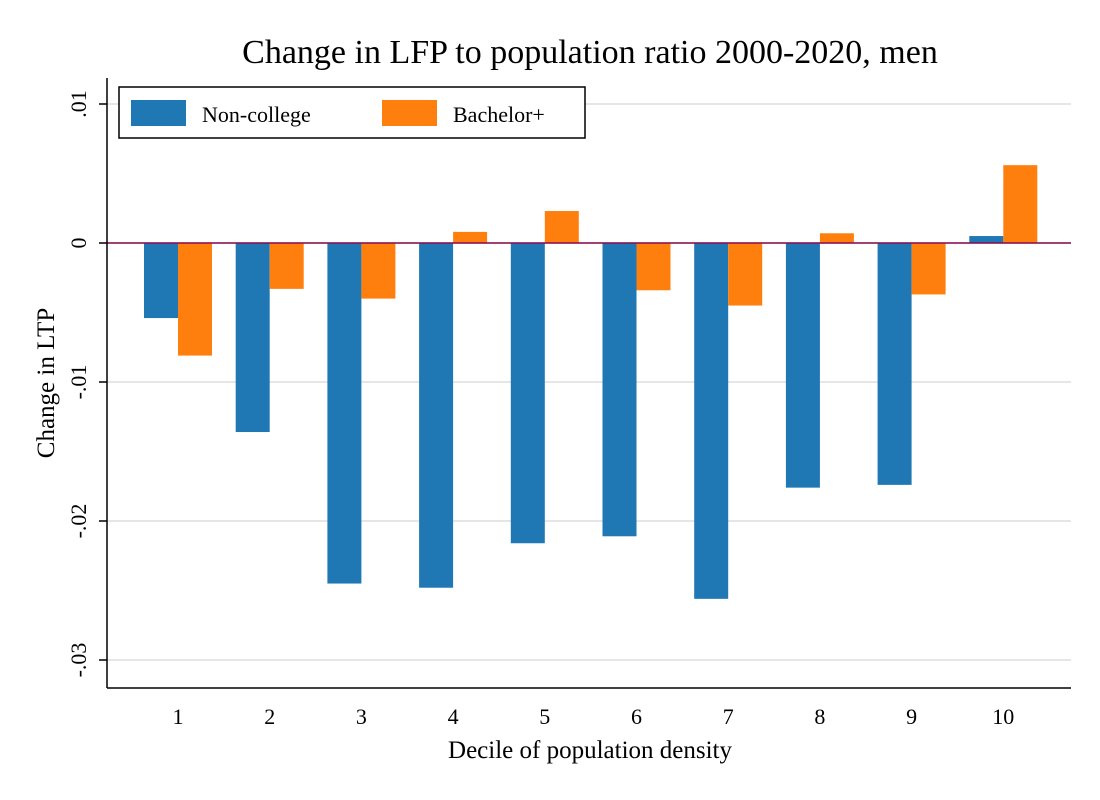  Describe the element at coordinates (590, 750) in the screenshot. I see `x-axis-label: Decile of population density` at that location.